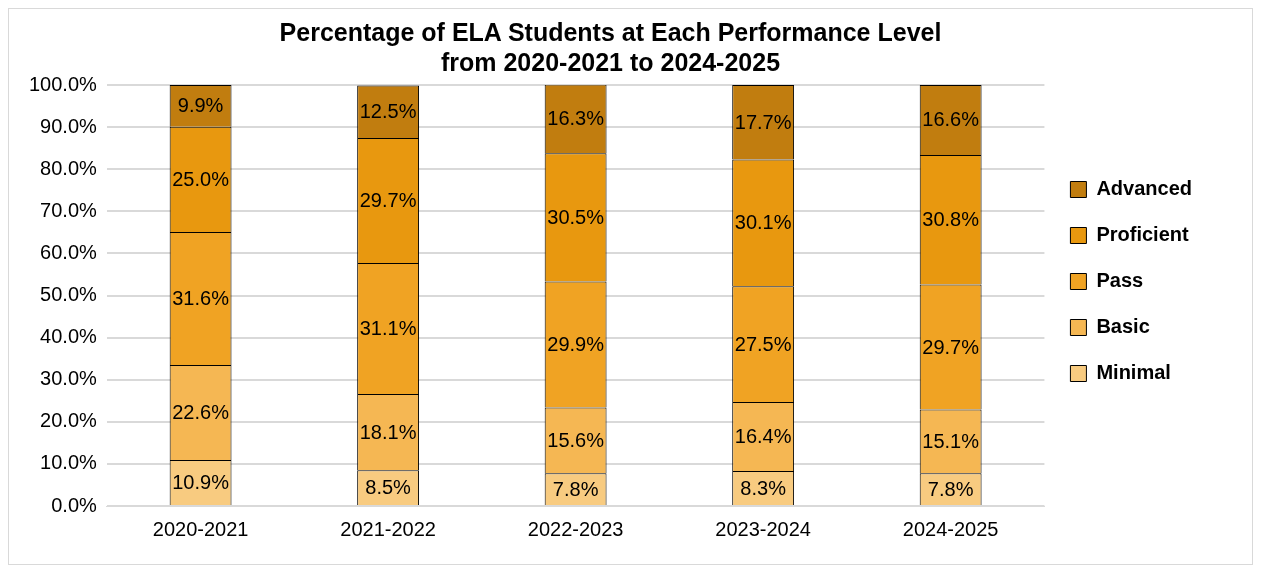 The image size is (1261, 573). Describe the element at coordinates (763, 222) in the screenshot. I see `data-label: 30.1%` at that location.